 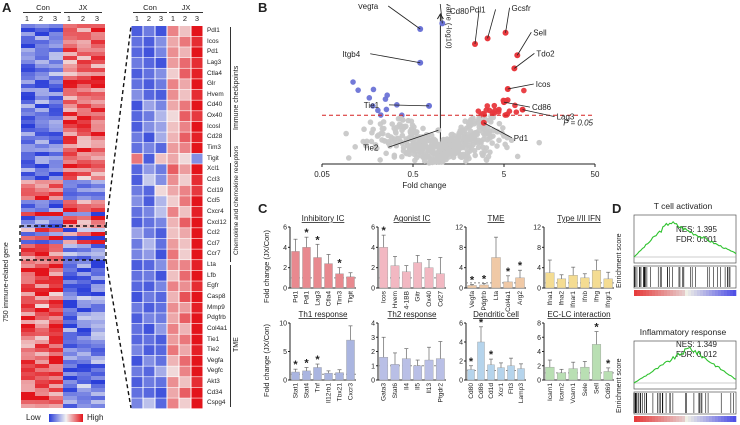 I want to click on zoom-group-jx-label: JX, so click(x=186, y=7).